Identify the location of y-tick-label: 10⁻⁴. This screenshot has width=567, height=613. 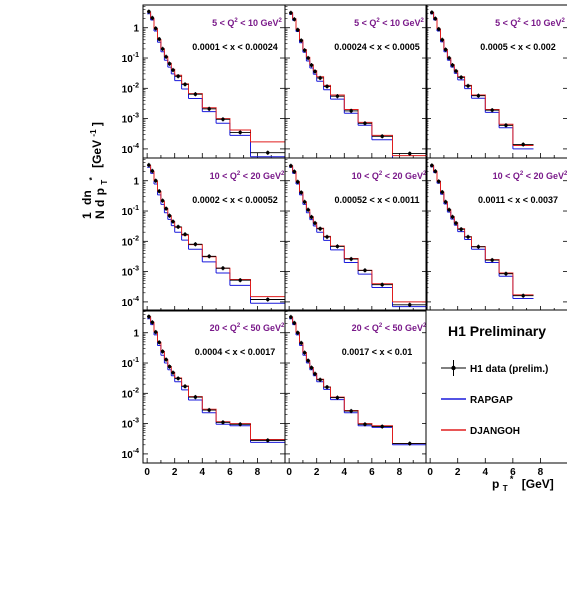
(130, 149).